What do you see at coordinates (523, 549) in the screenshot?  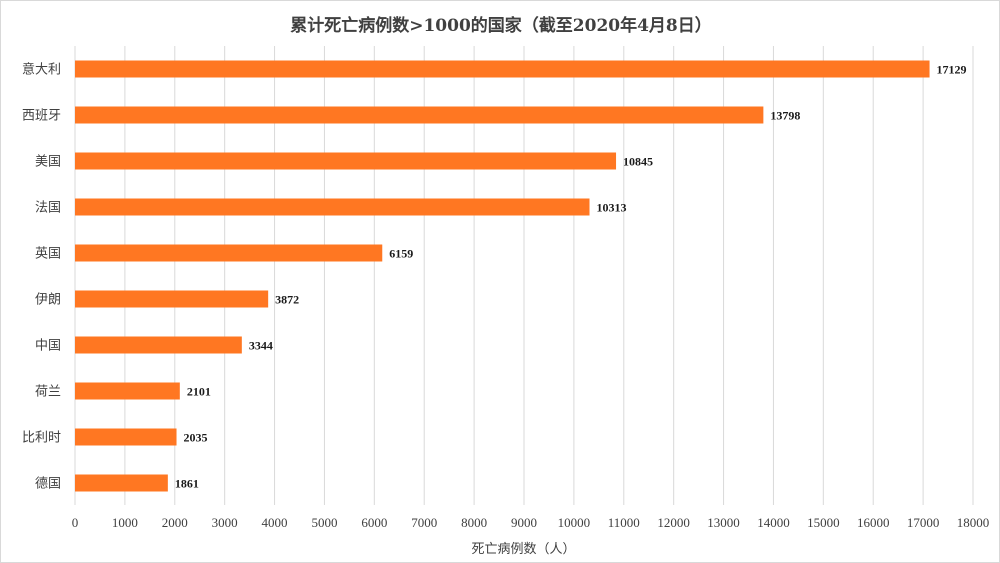 I see `x-axis-title: 死亡病例数（人）` at bounding box center [523, 549].